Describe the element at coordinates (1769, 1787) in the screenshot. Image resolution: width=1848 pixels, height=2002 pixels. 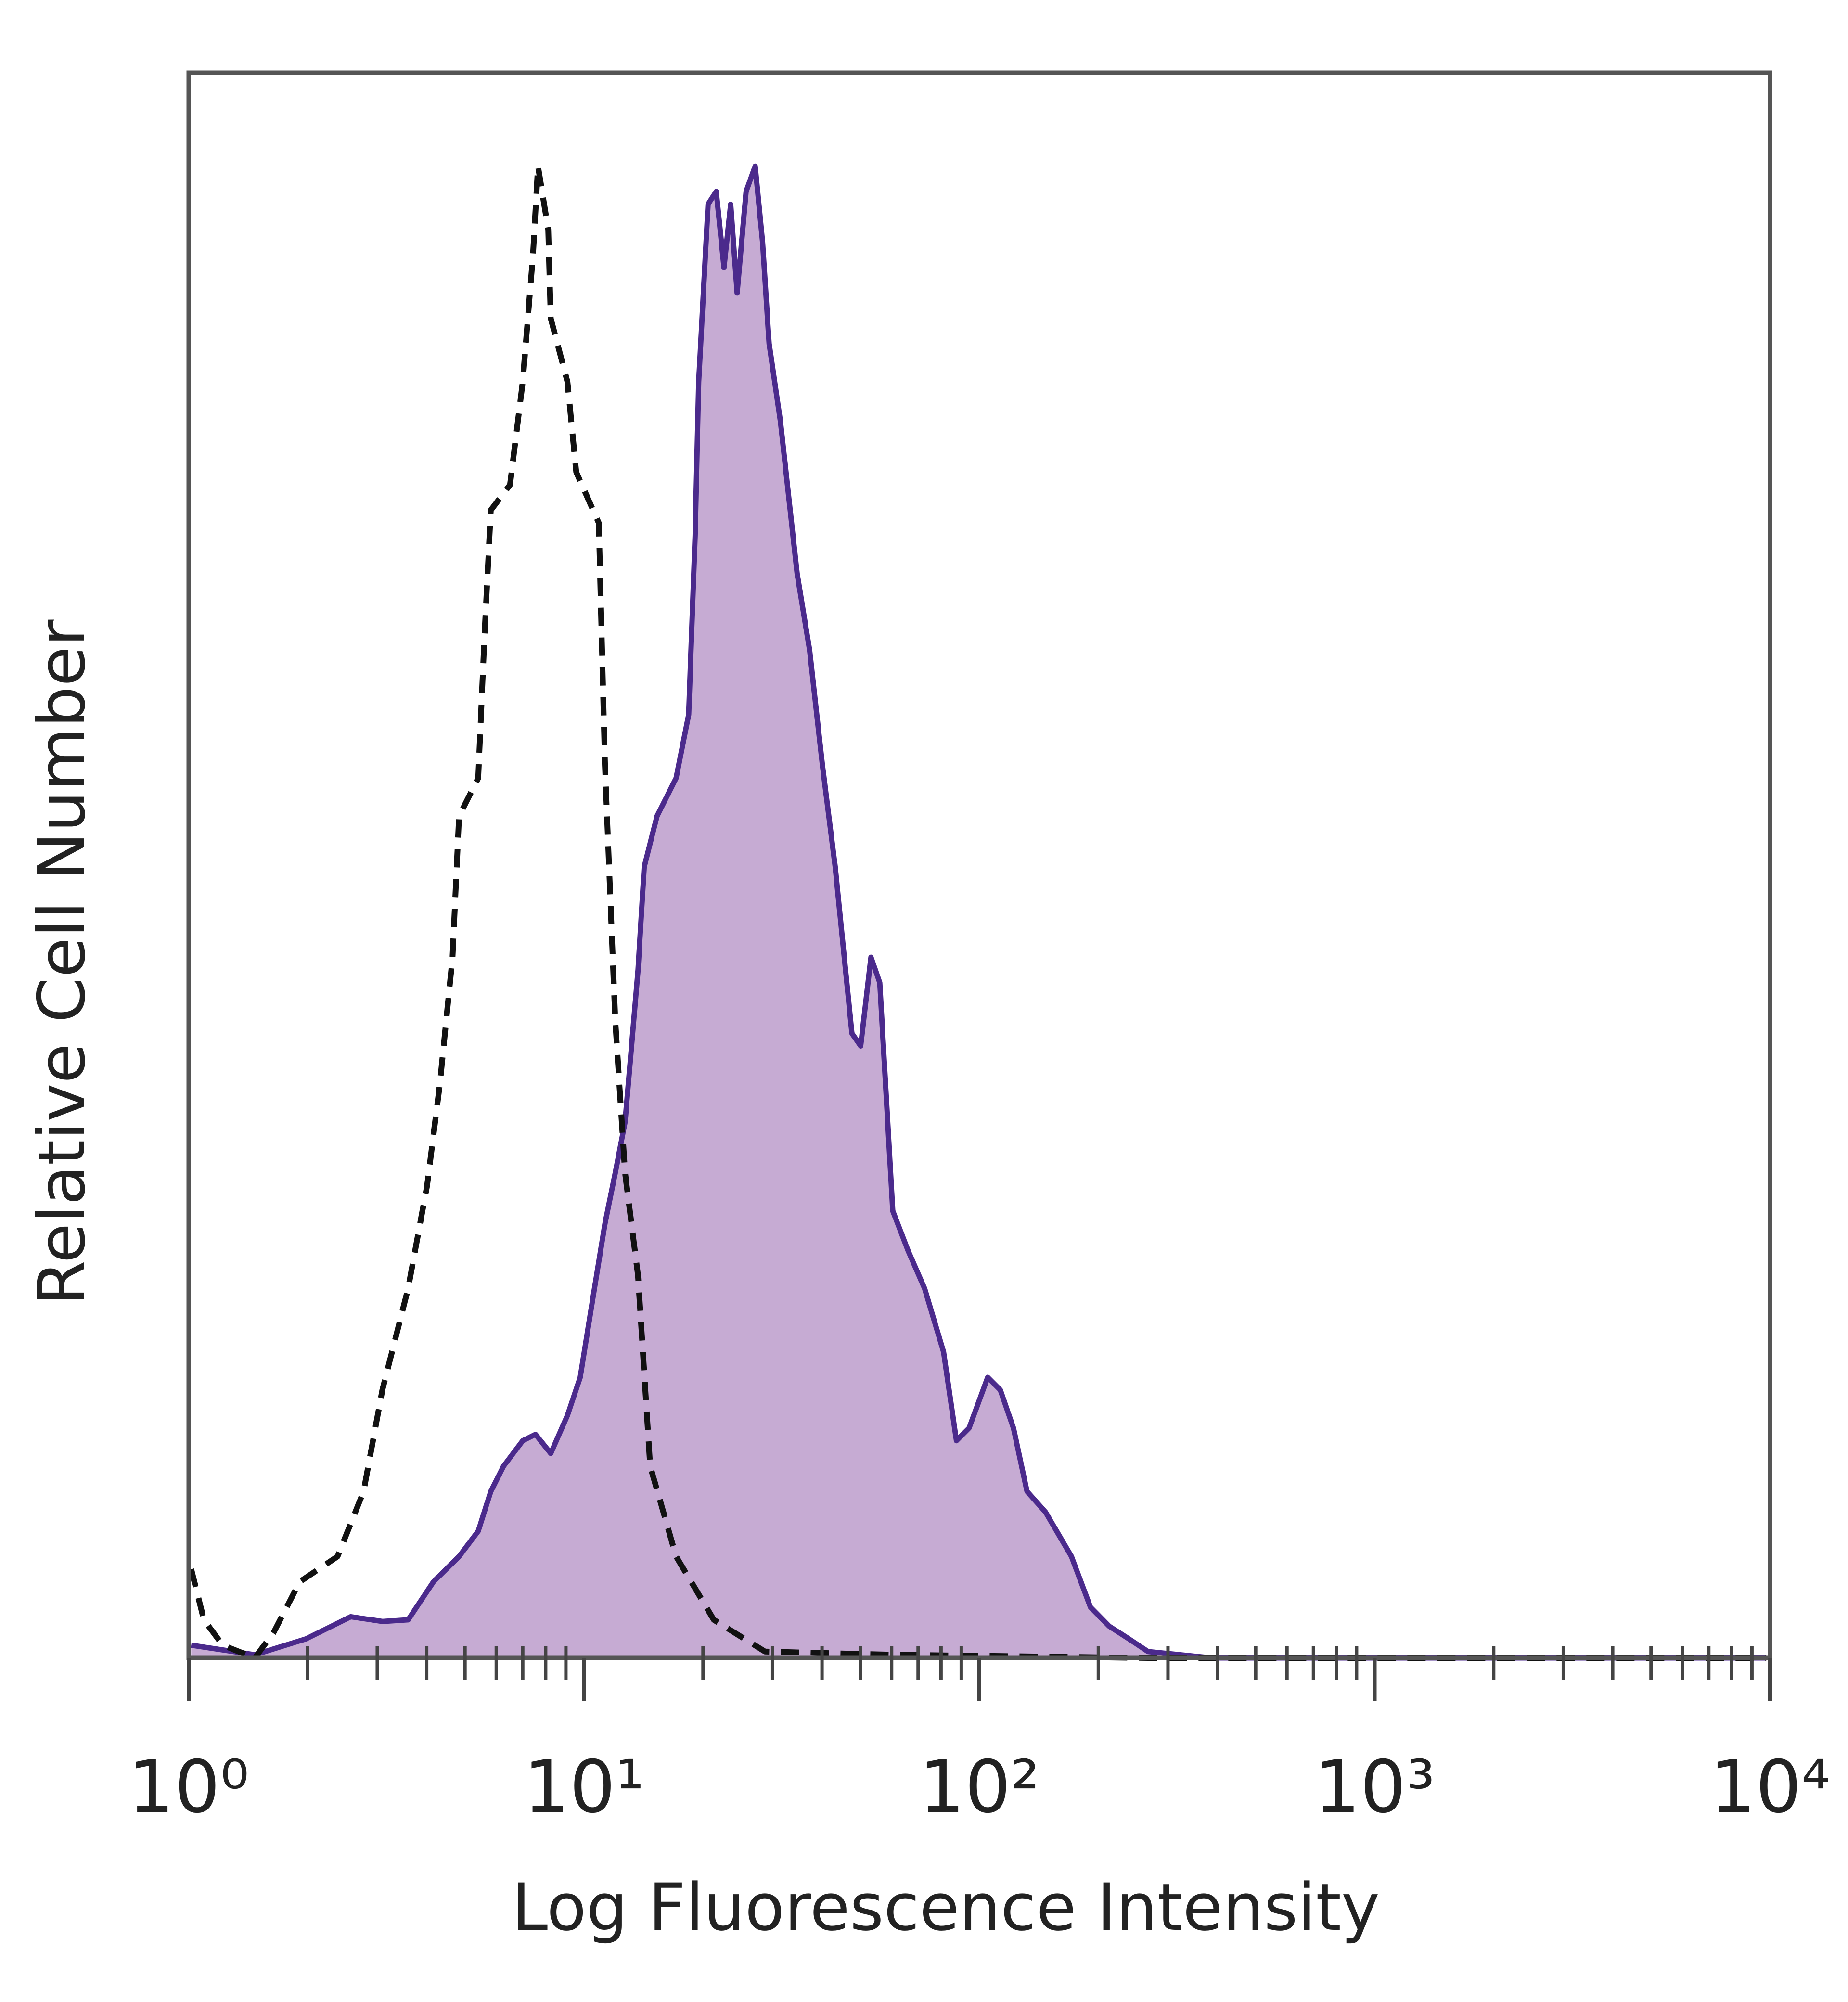
I see `x-tick-label: 10⁴` at that location.